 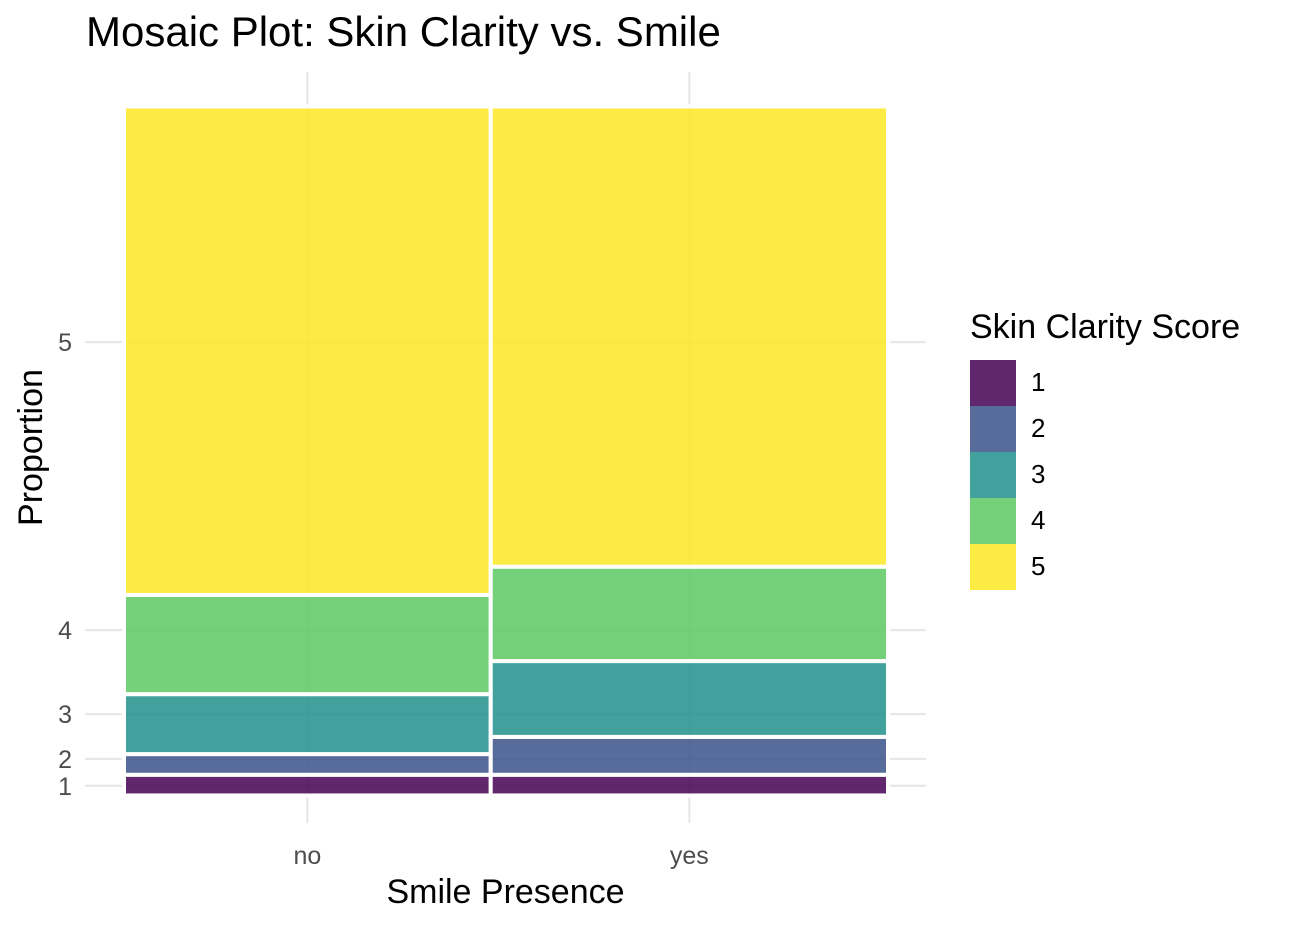 I want to click on legend-item-4: 4, so click(x=1070, y=521).